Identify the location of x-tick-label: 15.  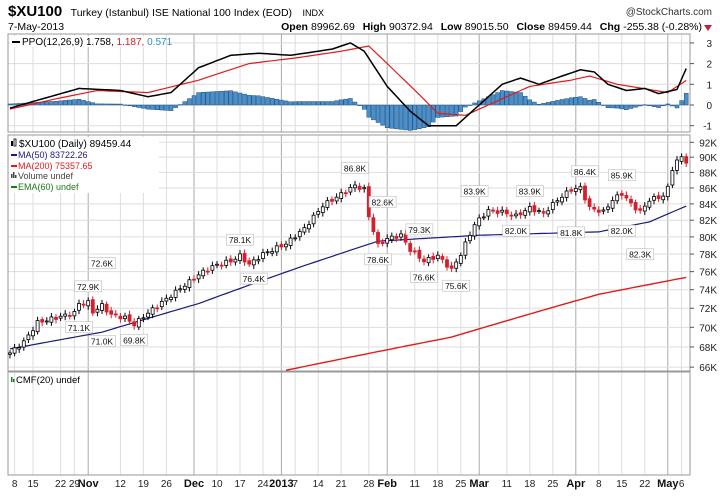
(622, 484).